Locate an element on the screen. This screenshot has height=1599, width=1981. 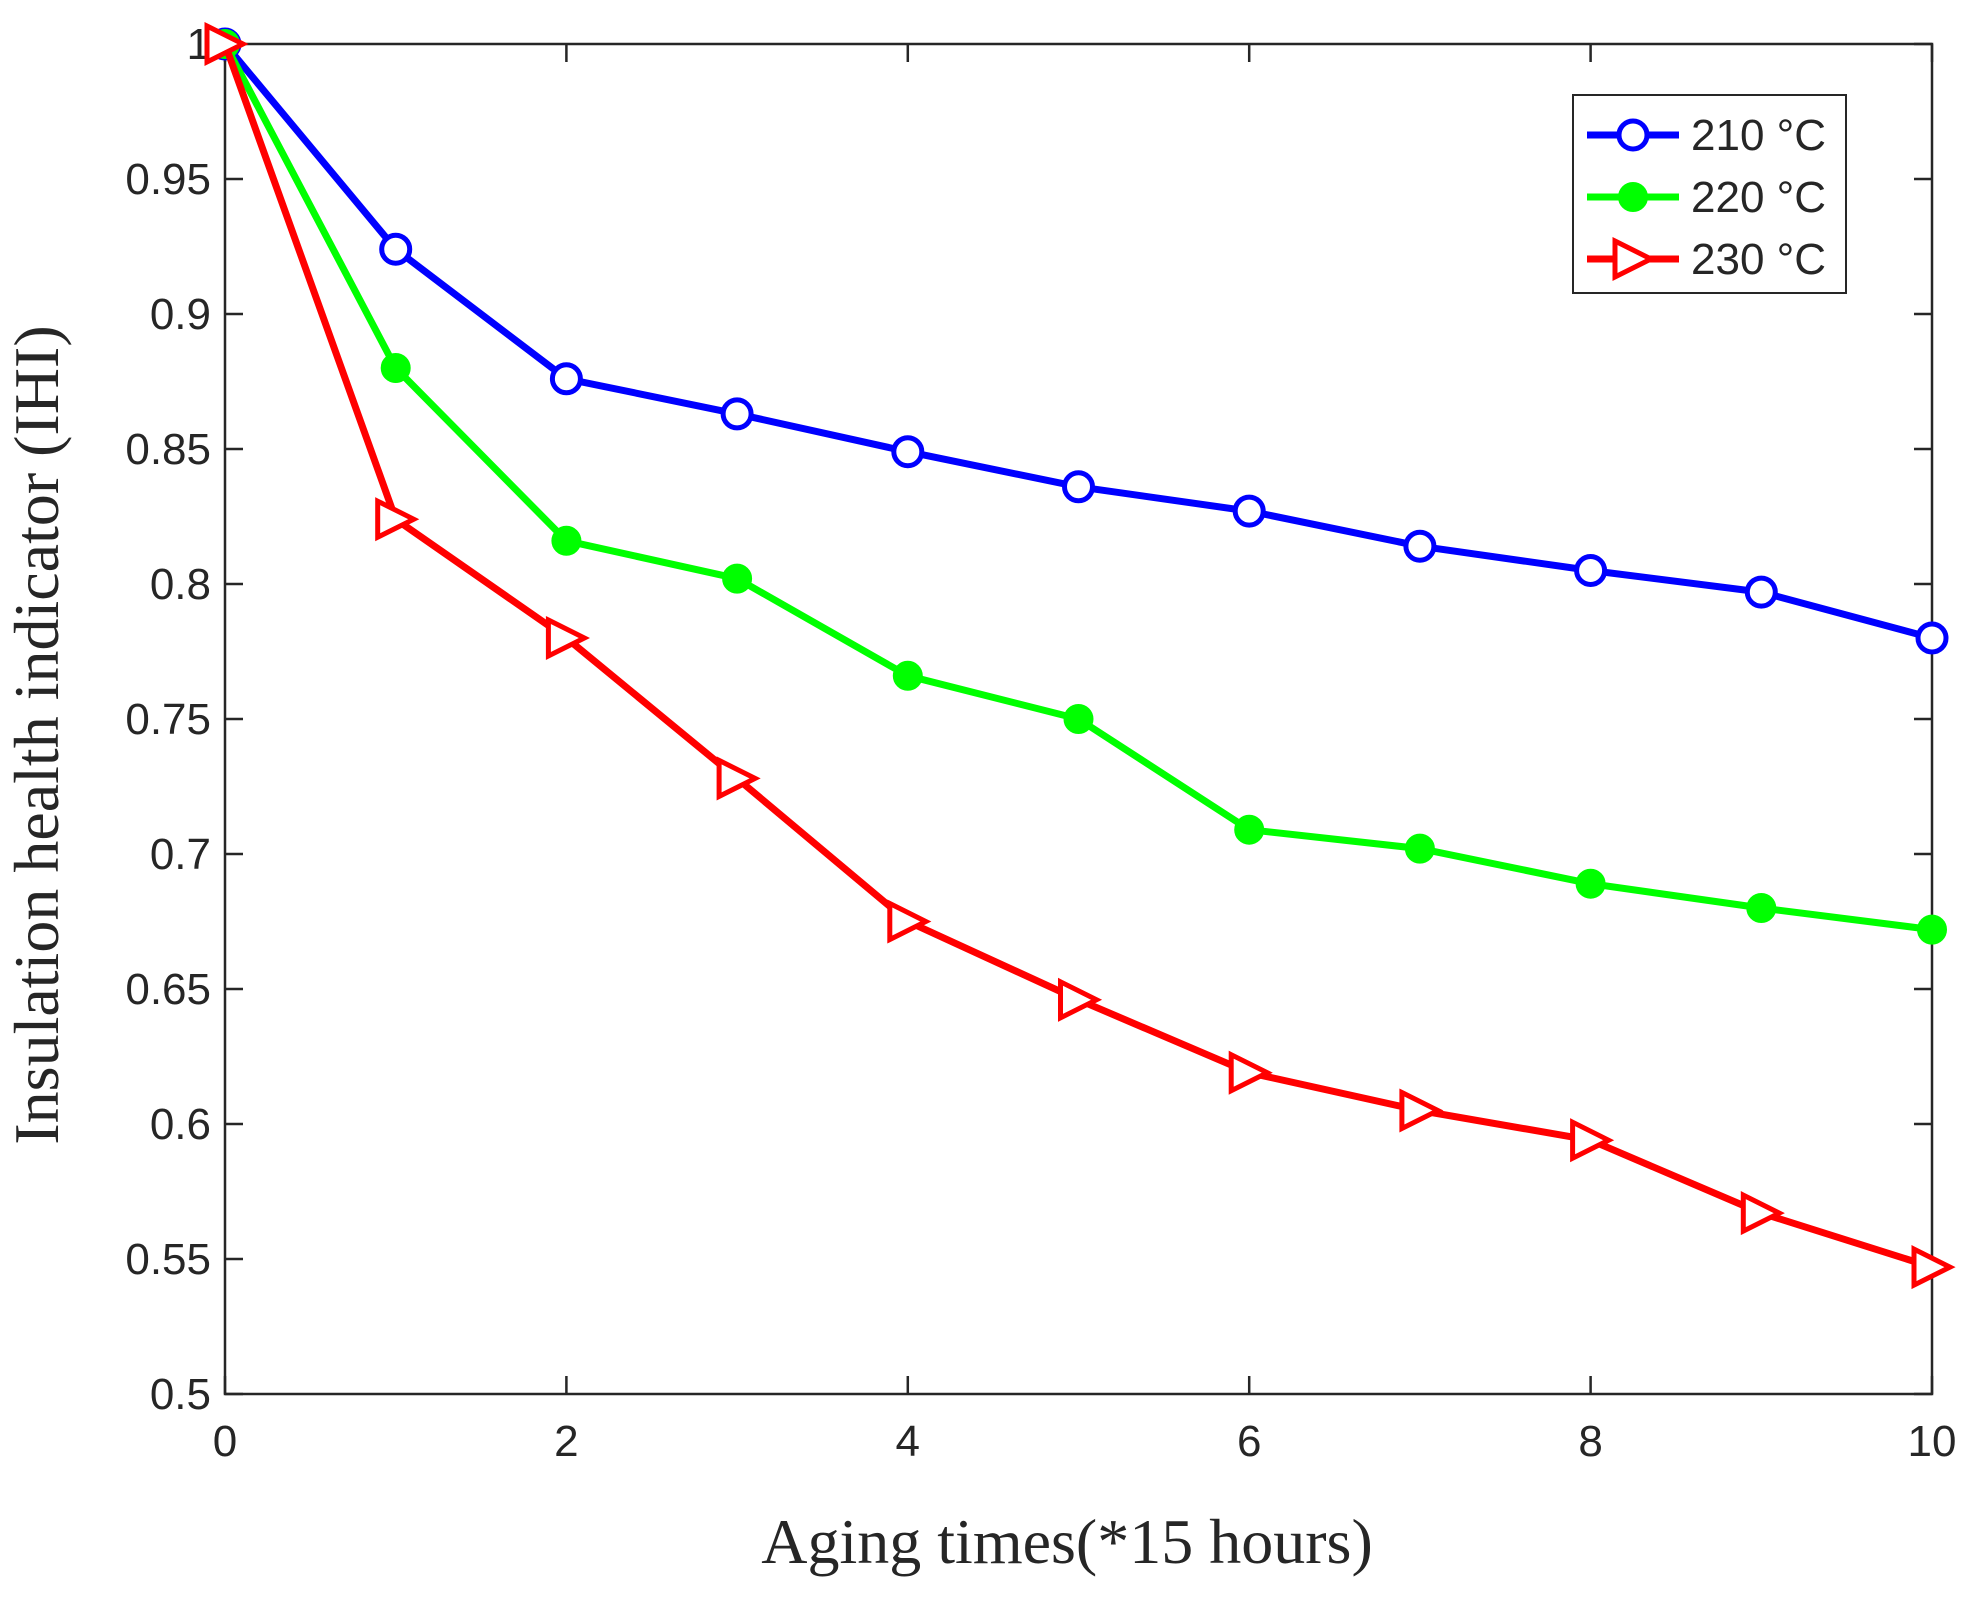
legend-item: 210 °C is located at coordinates (1706, 135).